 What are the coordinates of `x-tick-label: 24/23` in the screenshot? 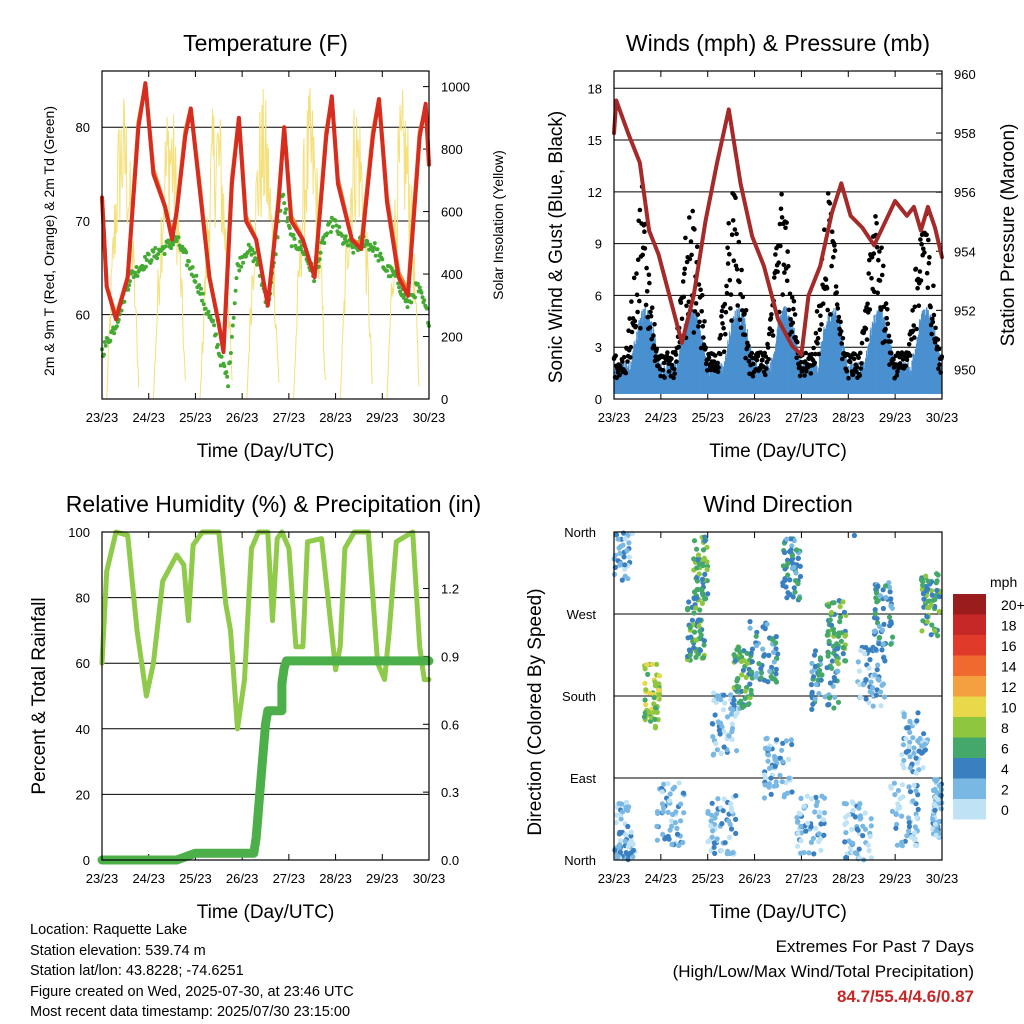 It's located at (661, 417).